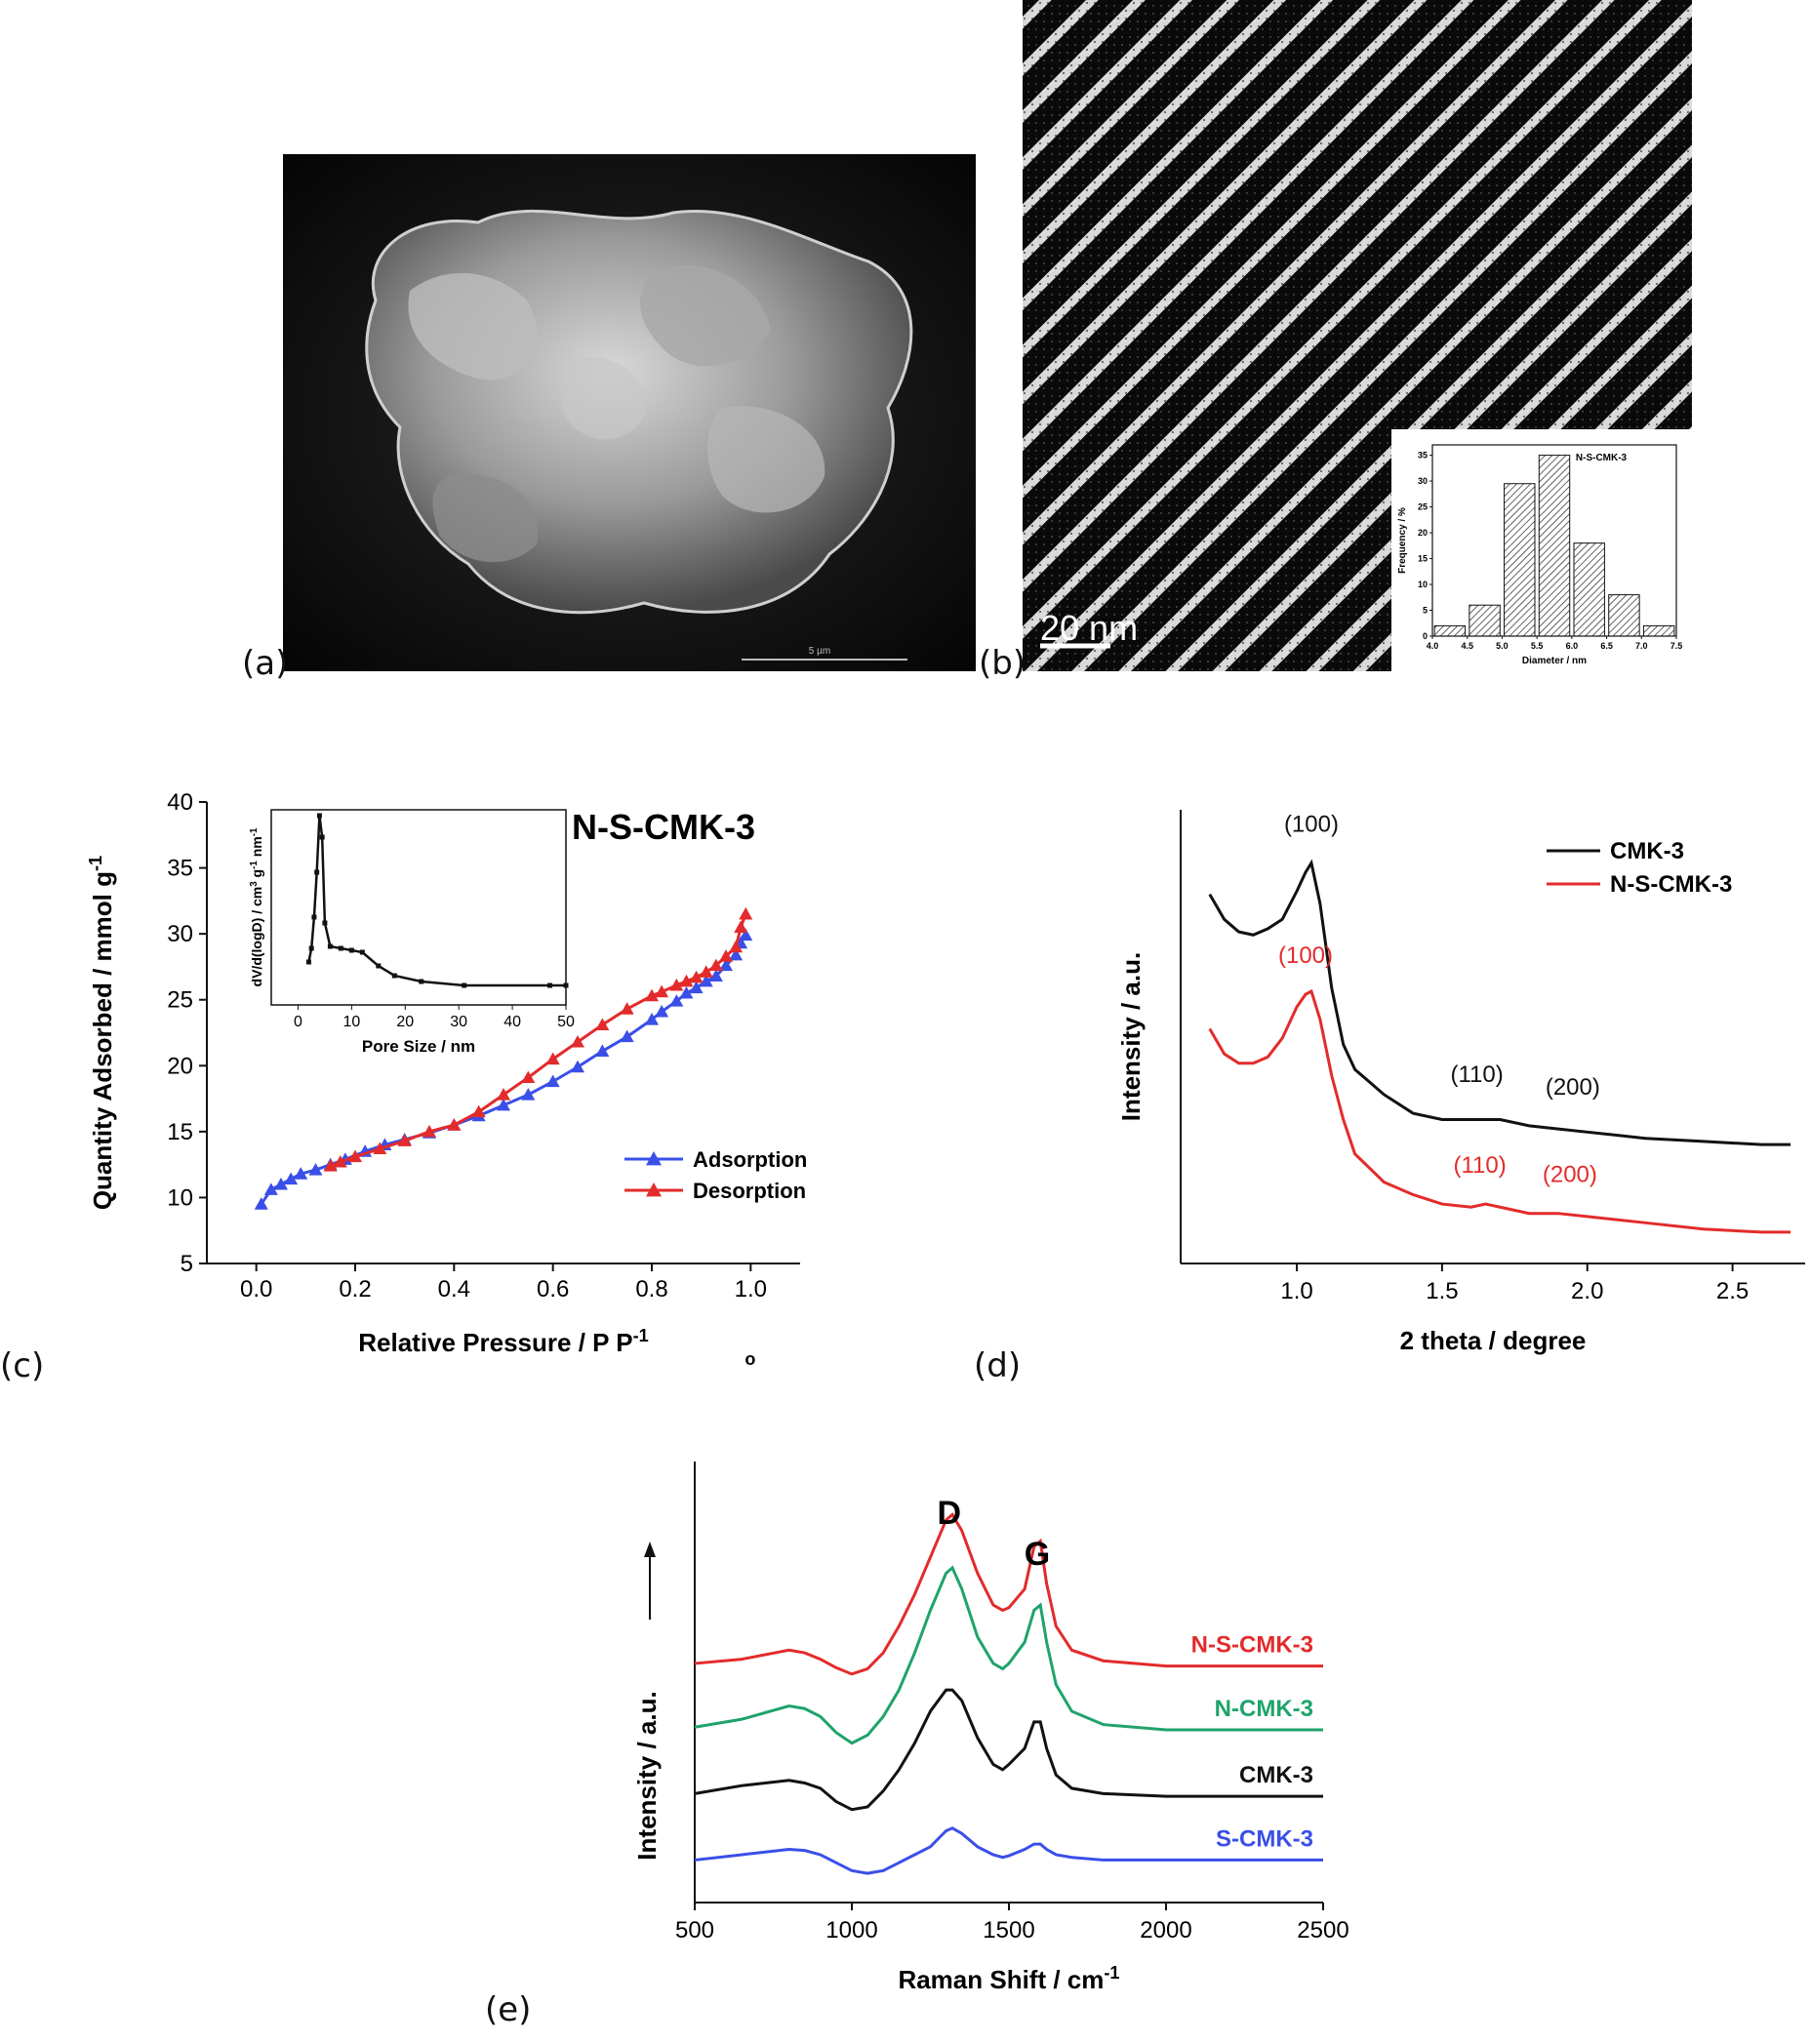 This screenshot has width=1811, height=2044. Describe the element at coordinates (351, 1022) in the screenshot. I see `inset-x-tick-label: 10` at that location.